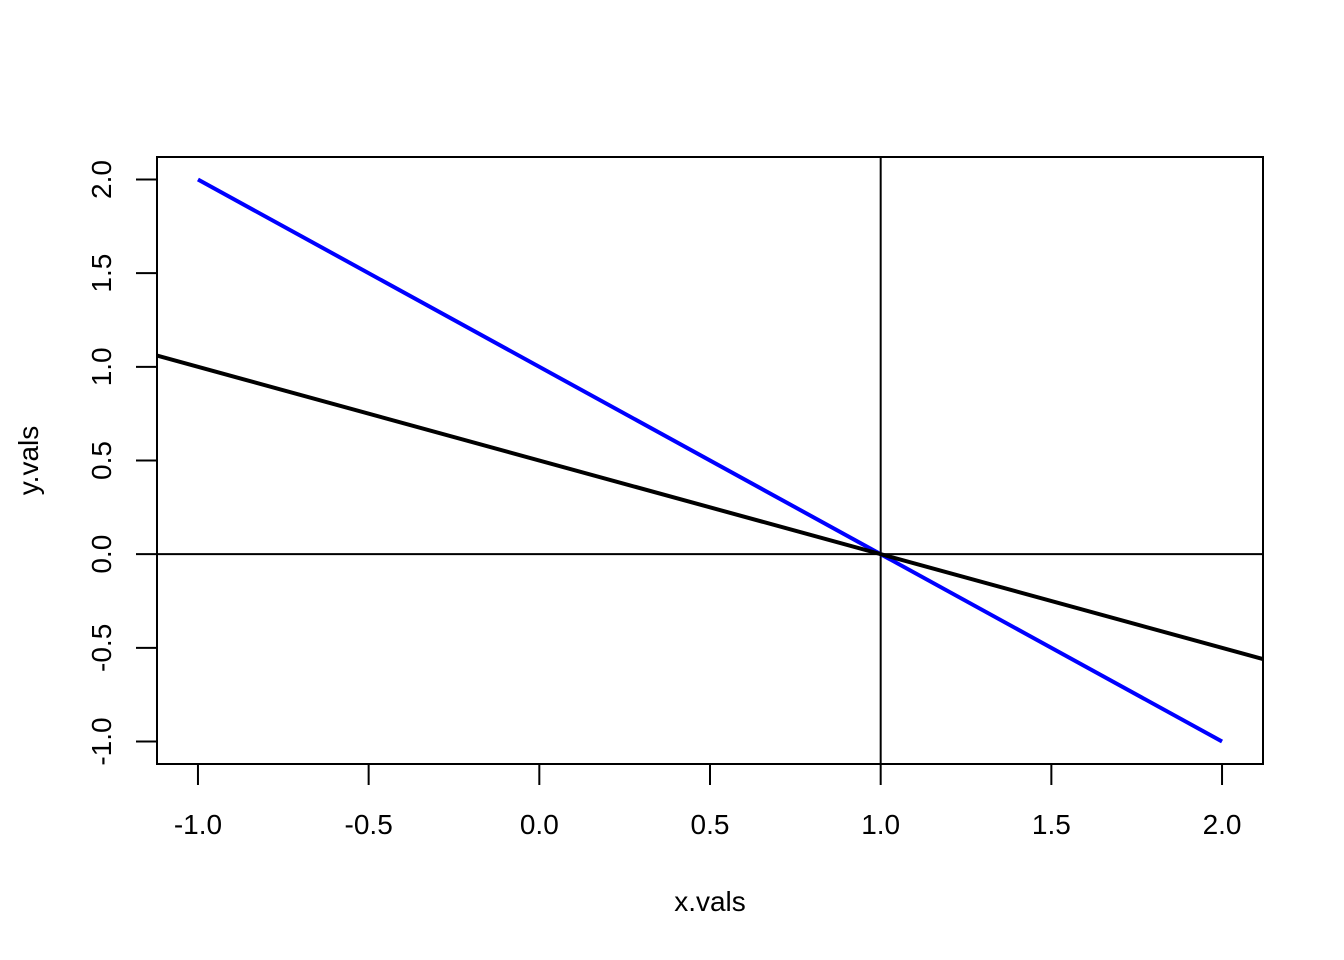  I want to click on y-axis-label: y.vals, so click(28, 461).